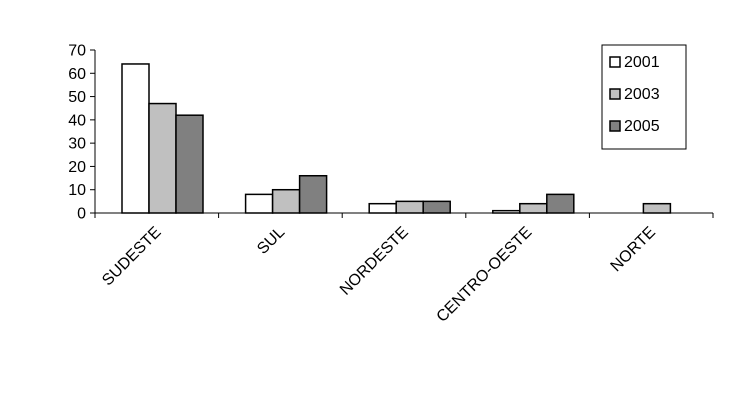 The image size is (737, 409). I want to click on y-tick-label: 70, so click(77, 51).